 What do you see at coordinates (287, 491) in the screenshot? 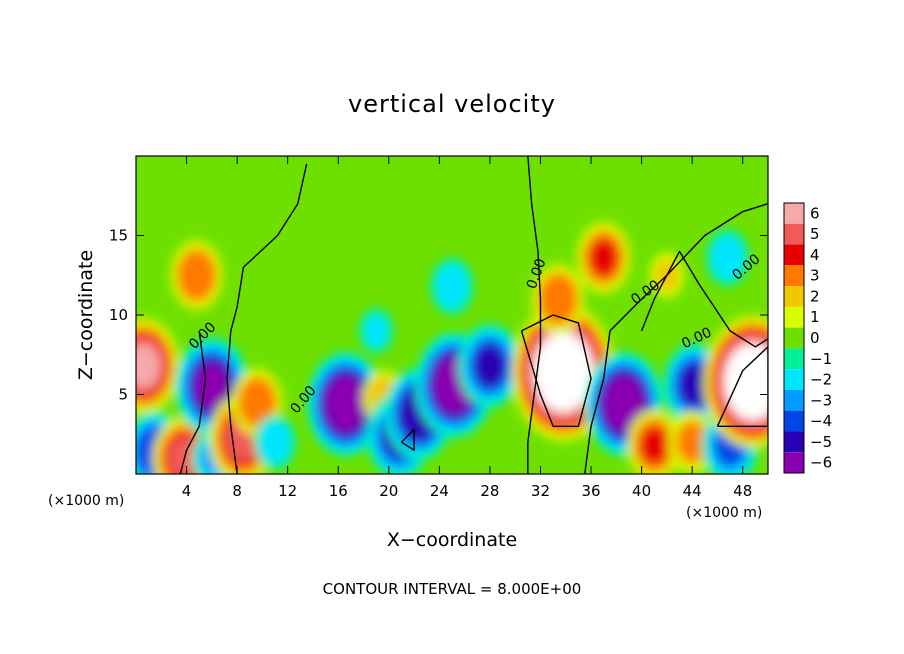
I see `x-tick-label-2: 12` at bounding box center [287, 491].